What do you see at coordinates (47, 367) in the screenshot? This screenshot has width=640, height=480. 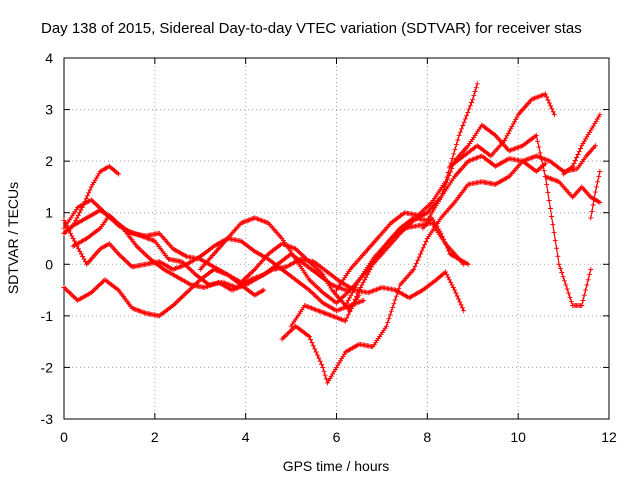 I see `y-tick-label: -2` at bounding box center [47, 367].